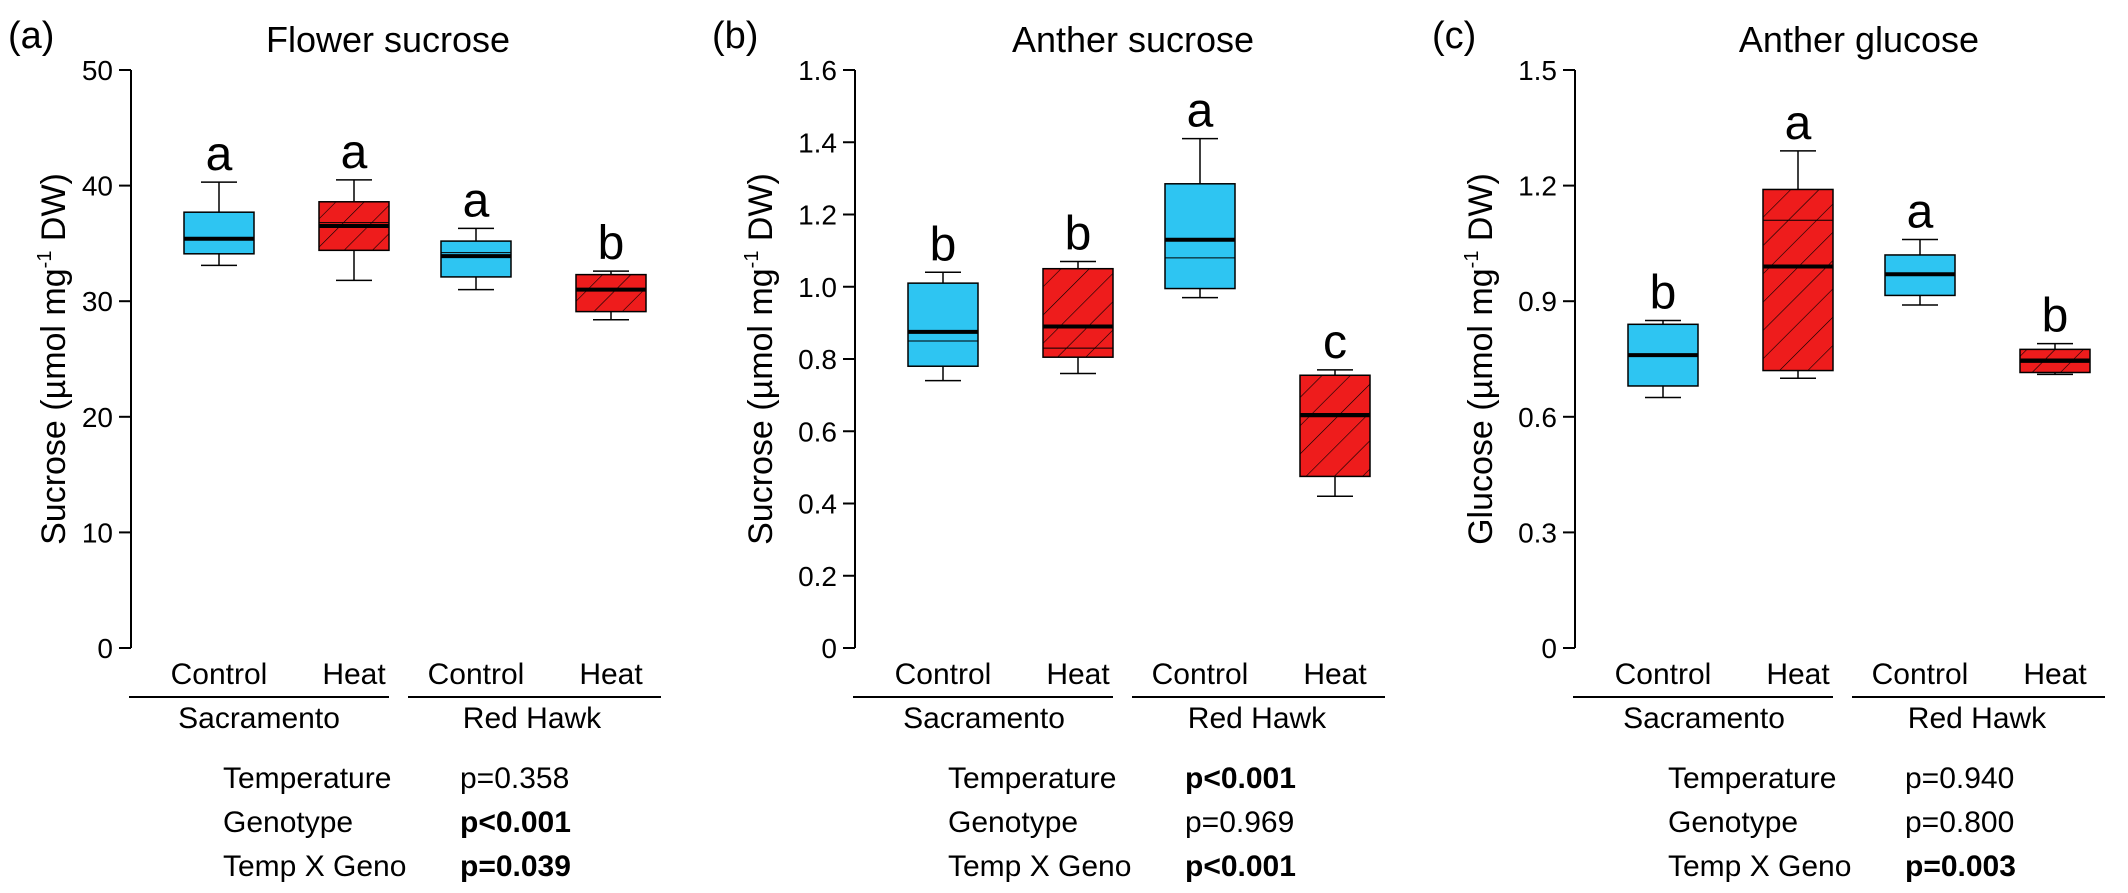  Describe the element at coordinates (1013, 822) in the screenshot. I see `panel-b-stat-label-2: Genotype` at that location.